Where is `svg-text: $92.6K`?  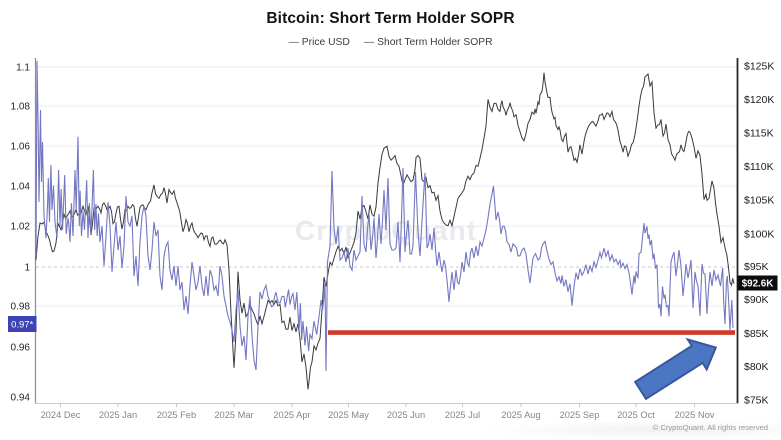 svg-text: $92.6K is located at coordinates (758, 284).